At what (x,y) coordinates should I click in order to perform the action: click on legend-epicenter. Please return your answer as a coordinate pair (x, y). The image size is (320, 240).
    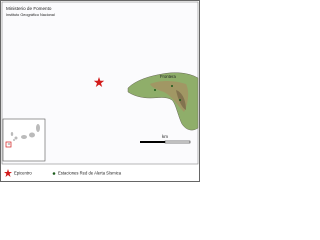
    Looking at the image, I should click on (8, 173).